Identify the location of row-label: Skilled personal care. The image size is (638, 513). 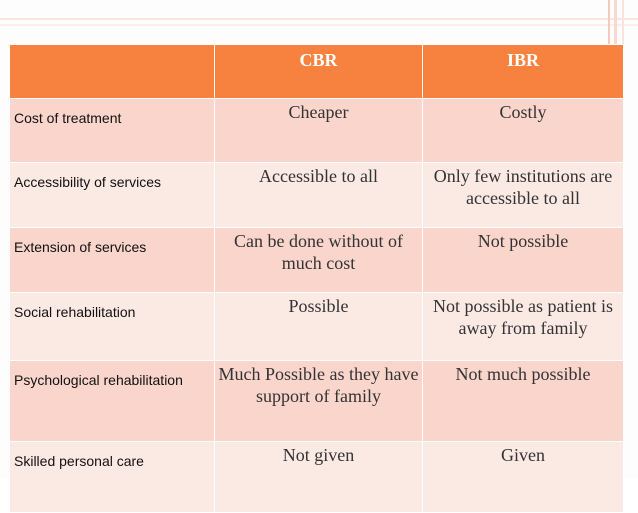
(112, 477).